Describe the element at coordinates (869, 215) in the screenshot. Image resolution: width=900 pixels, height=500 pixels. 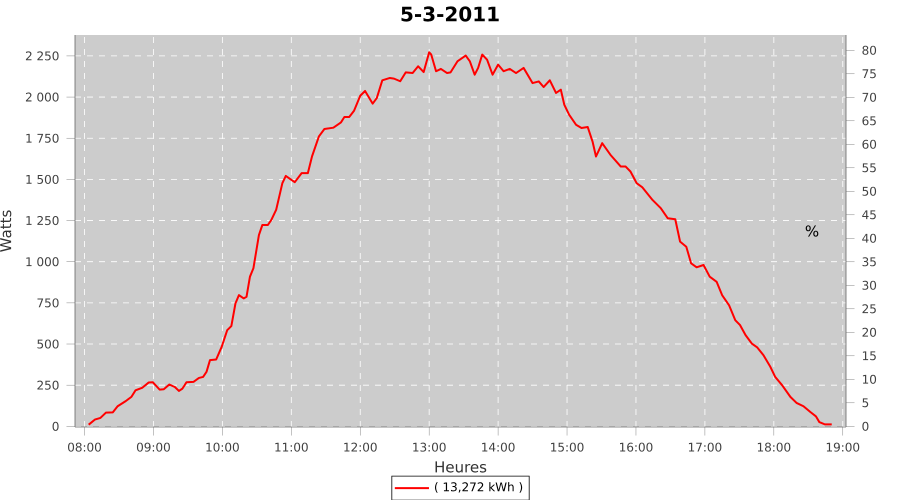
I see `y2-tick-label: 45` at that location.